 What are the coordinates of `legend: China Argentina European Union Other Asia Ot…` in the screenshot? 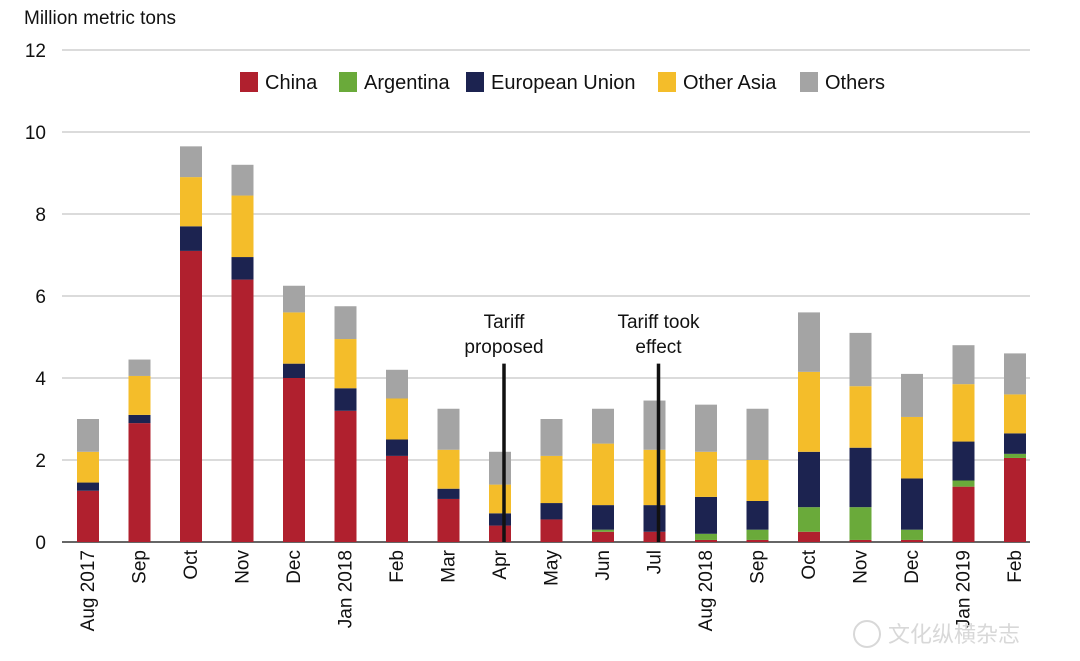 It's located at (562, 83).